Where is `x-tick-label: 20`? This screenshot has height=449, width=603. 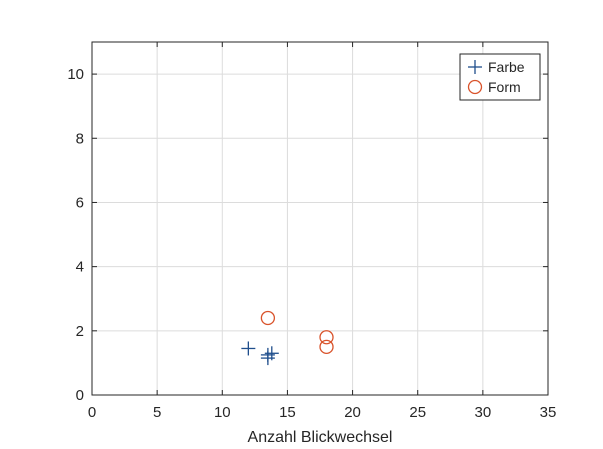
x-tick-label: 20 is located at coordinates (352, 412).